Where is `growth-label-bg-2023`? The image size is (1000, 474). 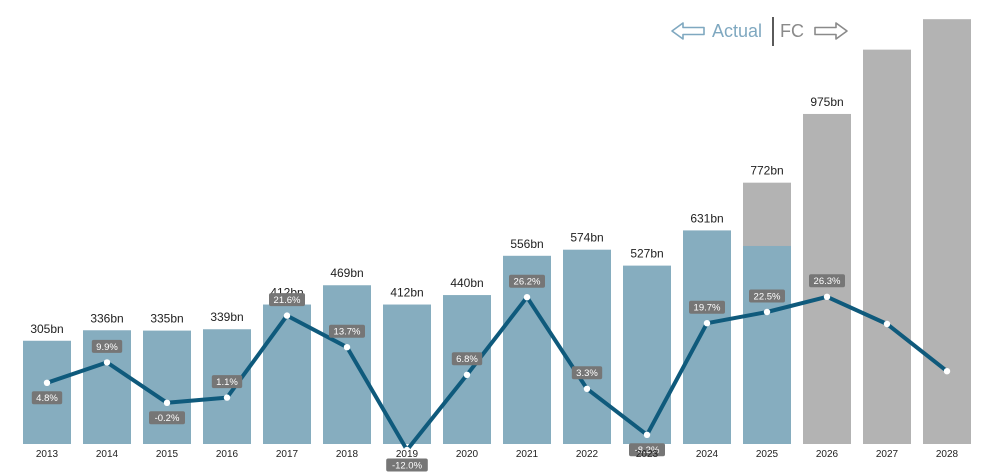
growth-label-bg-2023 is located at coordinates (647, 450).